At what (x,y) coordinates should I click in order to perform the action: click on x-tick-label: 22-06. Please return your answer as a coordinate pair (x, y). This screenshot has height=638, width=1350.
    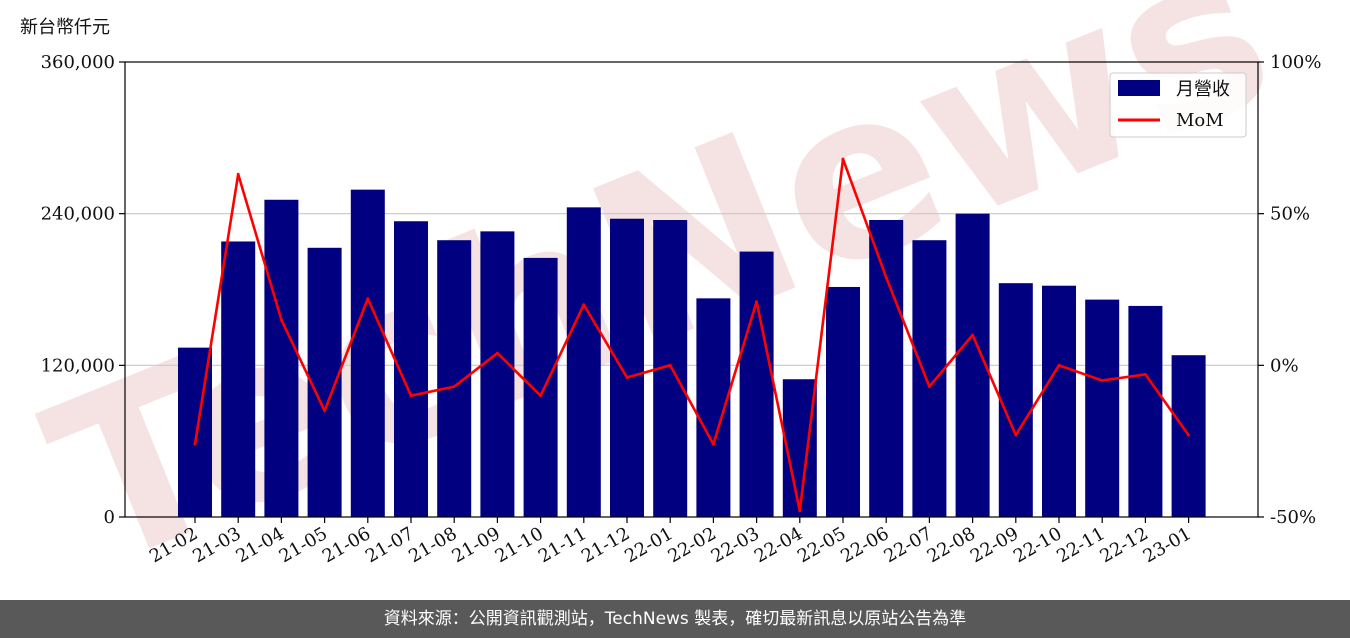
    Looking at the image, I should click on (864, 545).